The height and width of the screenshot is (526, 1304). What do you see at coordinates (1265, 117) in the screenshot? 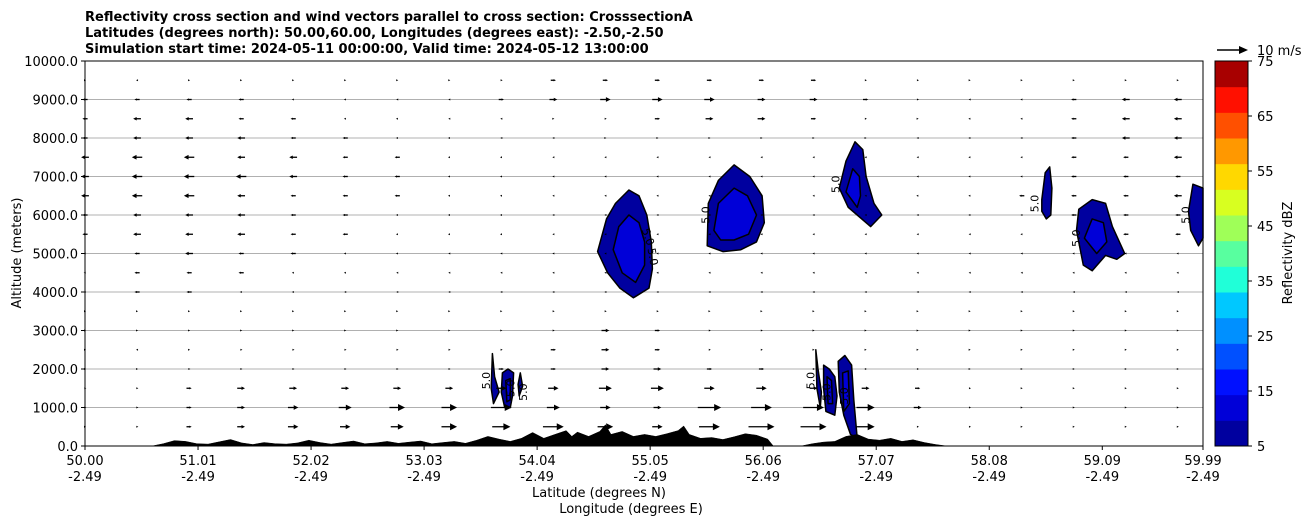
I see `colorbar-tick-label: 65` at bounding box center [1265, 117].